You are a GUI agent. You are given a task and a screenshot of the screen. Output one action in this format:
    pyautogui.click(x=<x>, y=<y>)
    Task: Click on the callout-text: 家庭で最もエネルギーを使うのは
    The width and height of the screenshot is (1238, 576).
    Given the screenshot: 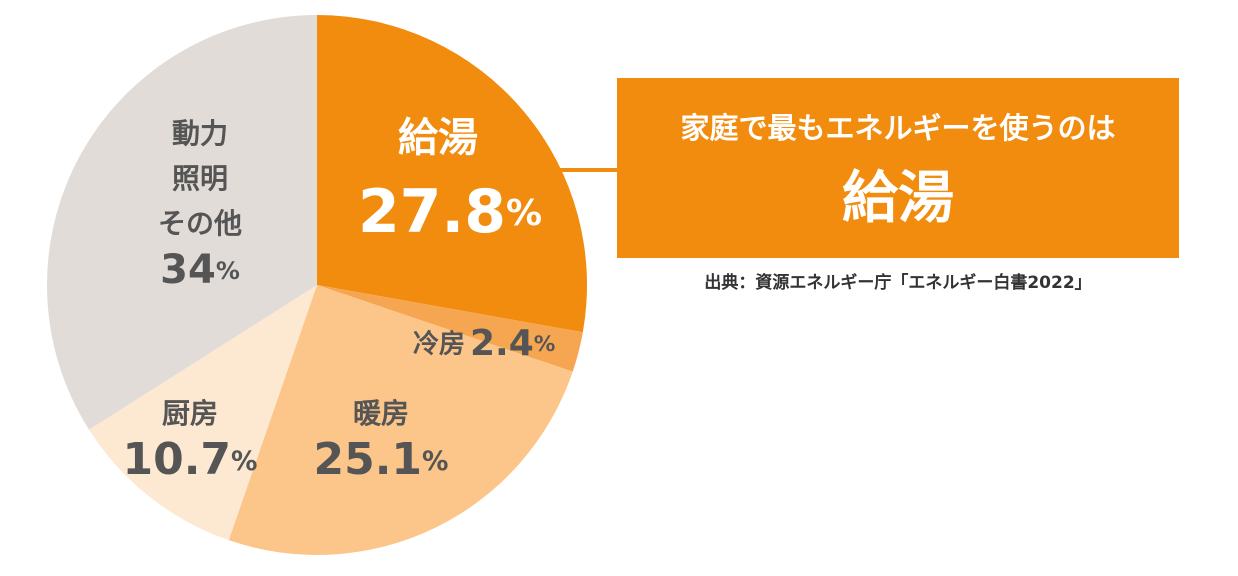 What is the action you would take?
    pyautogui.click(x=897, y=128)
    